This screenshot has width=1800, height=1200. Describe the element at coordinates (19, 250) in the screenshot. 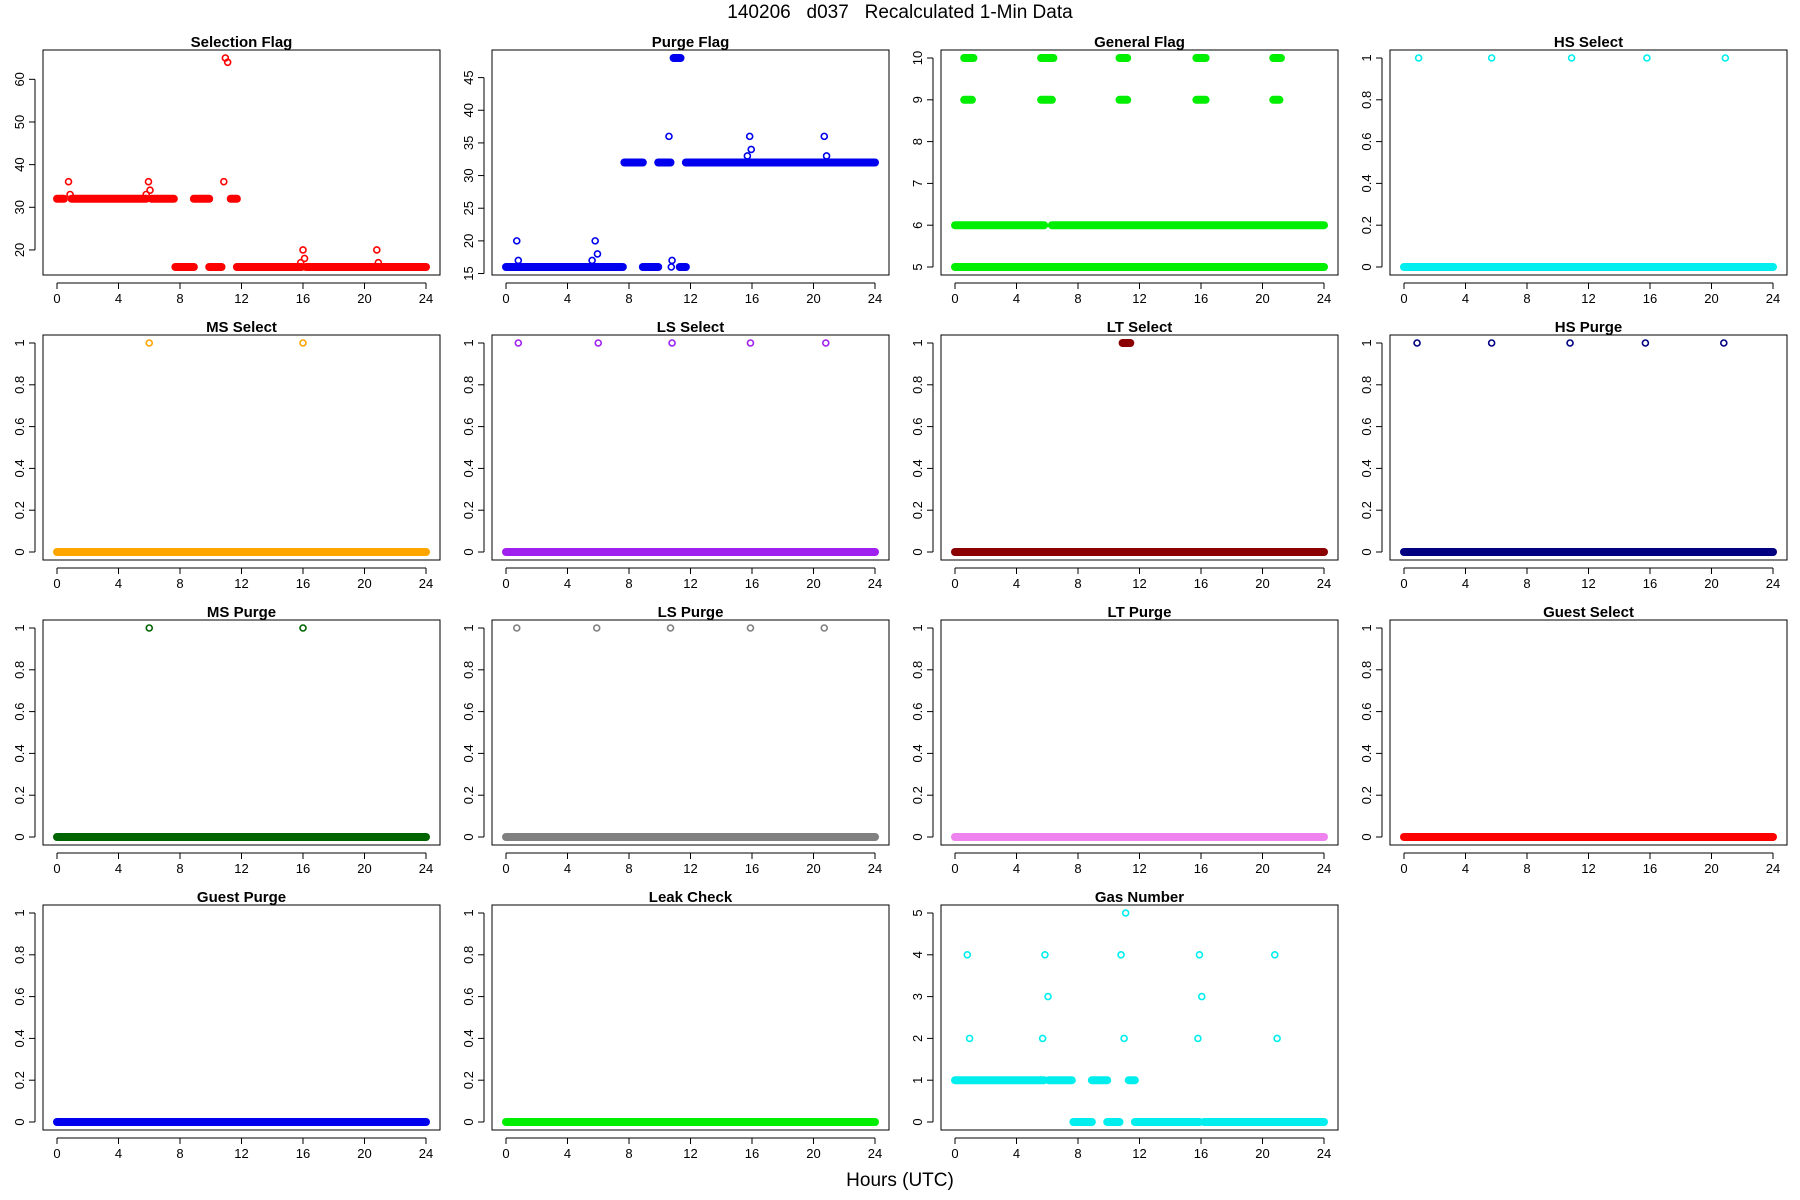

I see `y-tick-label: 20` at that location.